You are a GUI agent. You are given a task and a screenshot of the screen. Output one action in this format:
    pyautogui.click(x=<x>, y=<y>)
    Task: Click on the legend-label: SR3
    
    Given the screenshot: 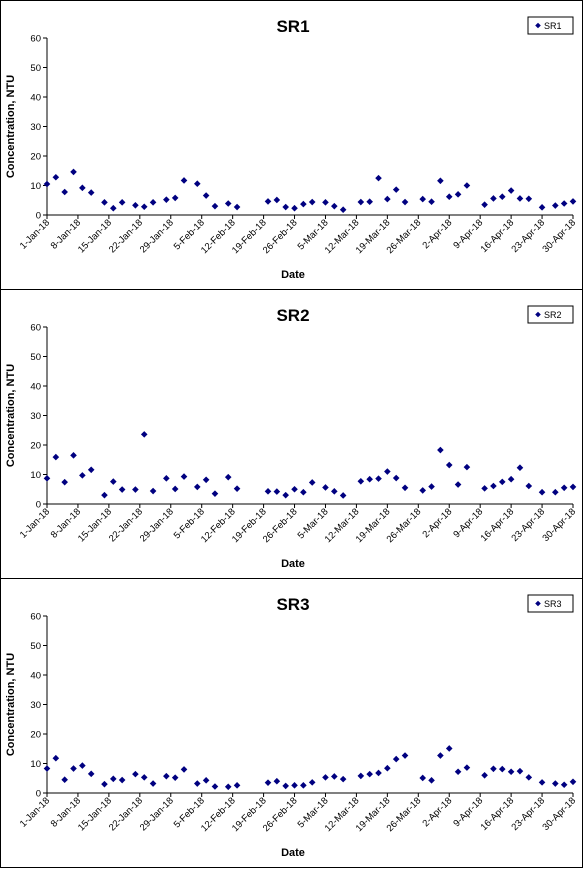 What is the action you would take?
    pyautogui.click(x=553, y=604)
    